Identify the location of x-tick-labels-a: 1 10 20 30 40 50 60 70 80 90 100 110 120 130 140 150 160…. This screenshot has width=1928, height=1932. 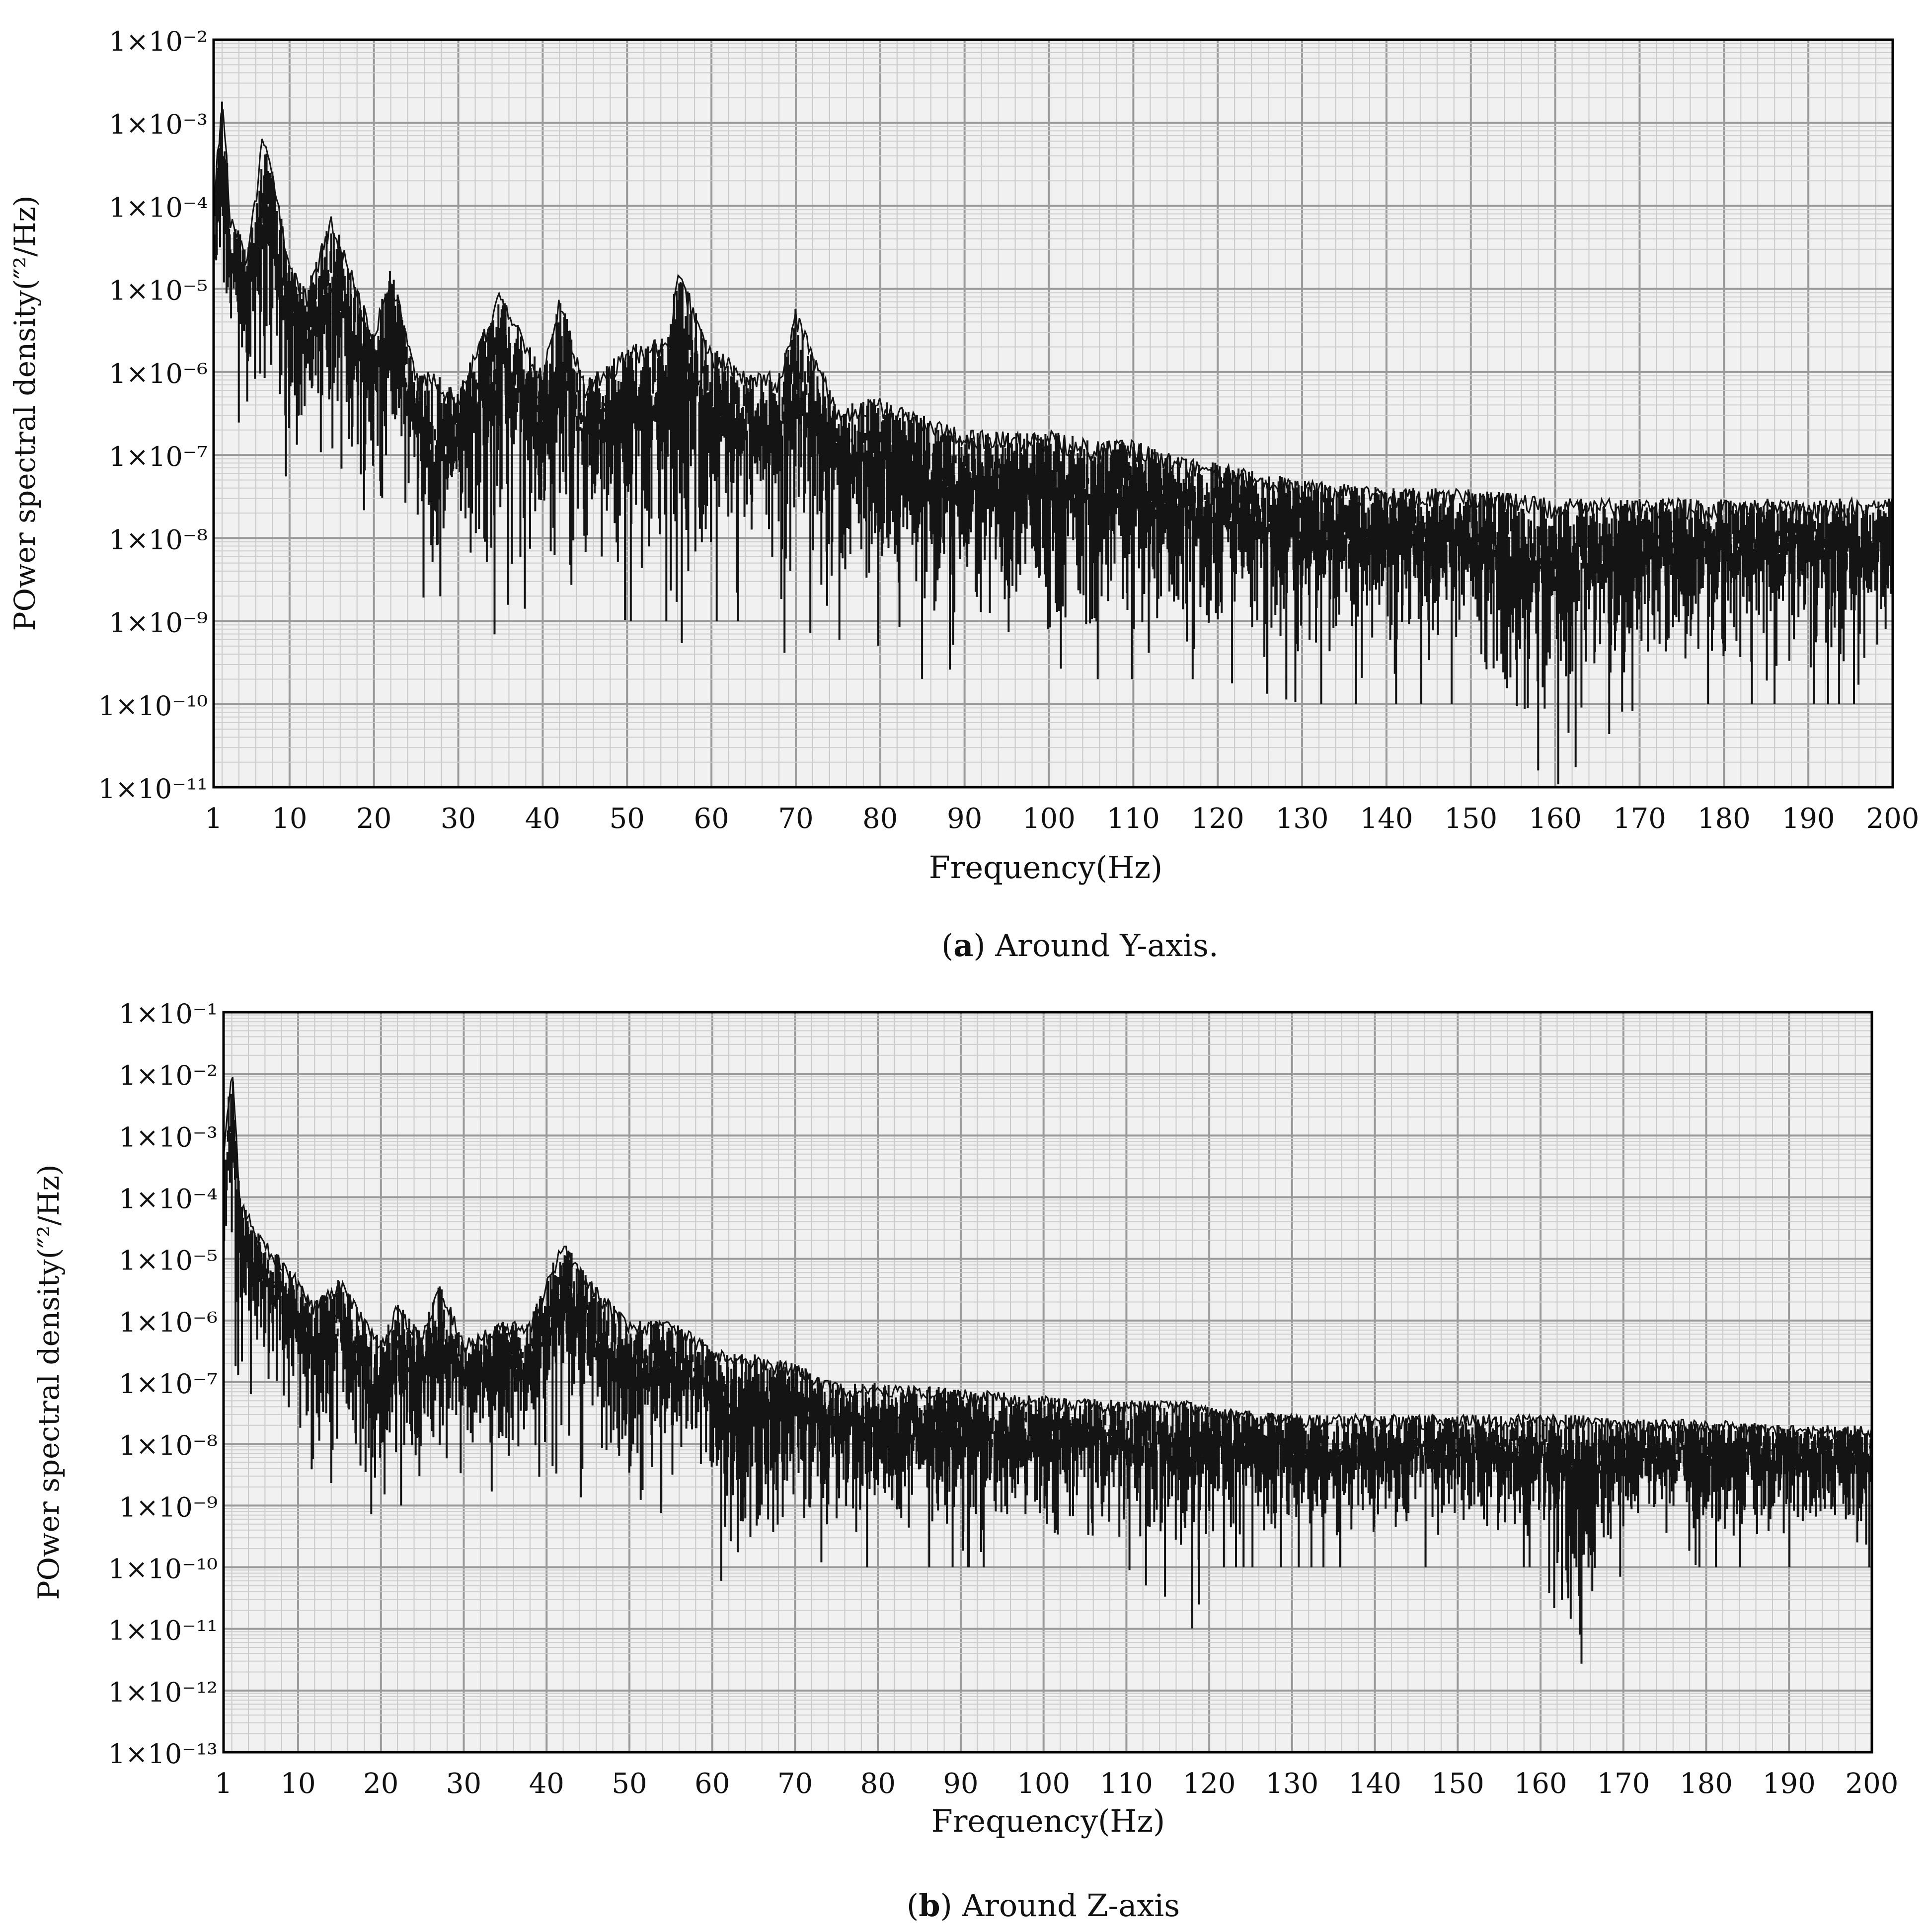
(1062, 819).